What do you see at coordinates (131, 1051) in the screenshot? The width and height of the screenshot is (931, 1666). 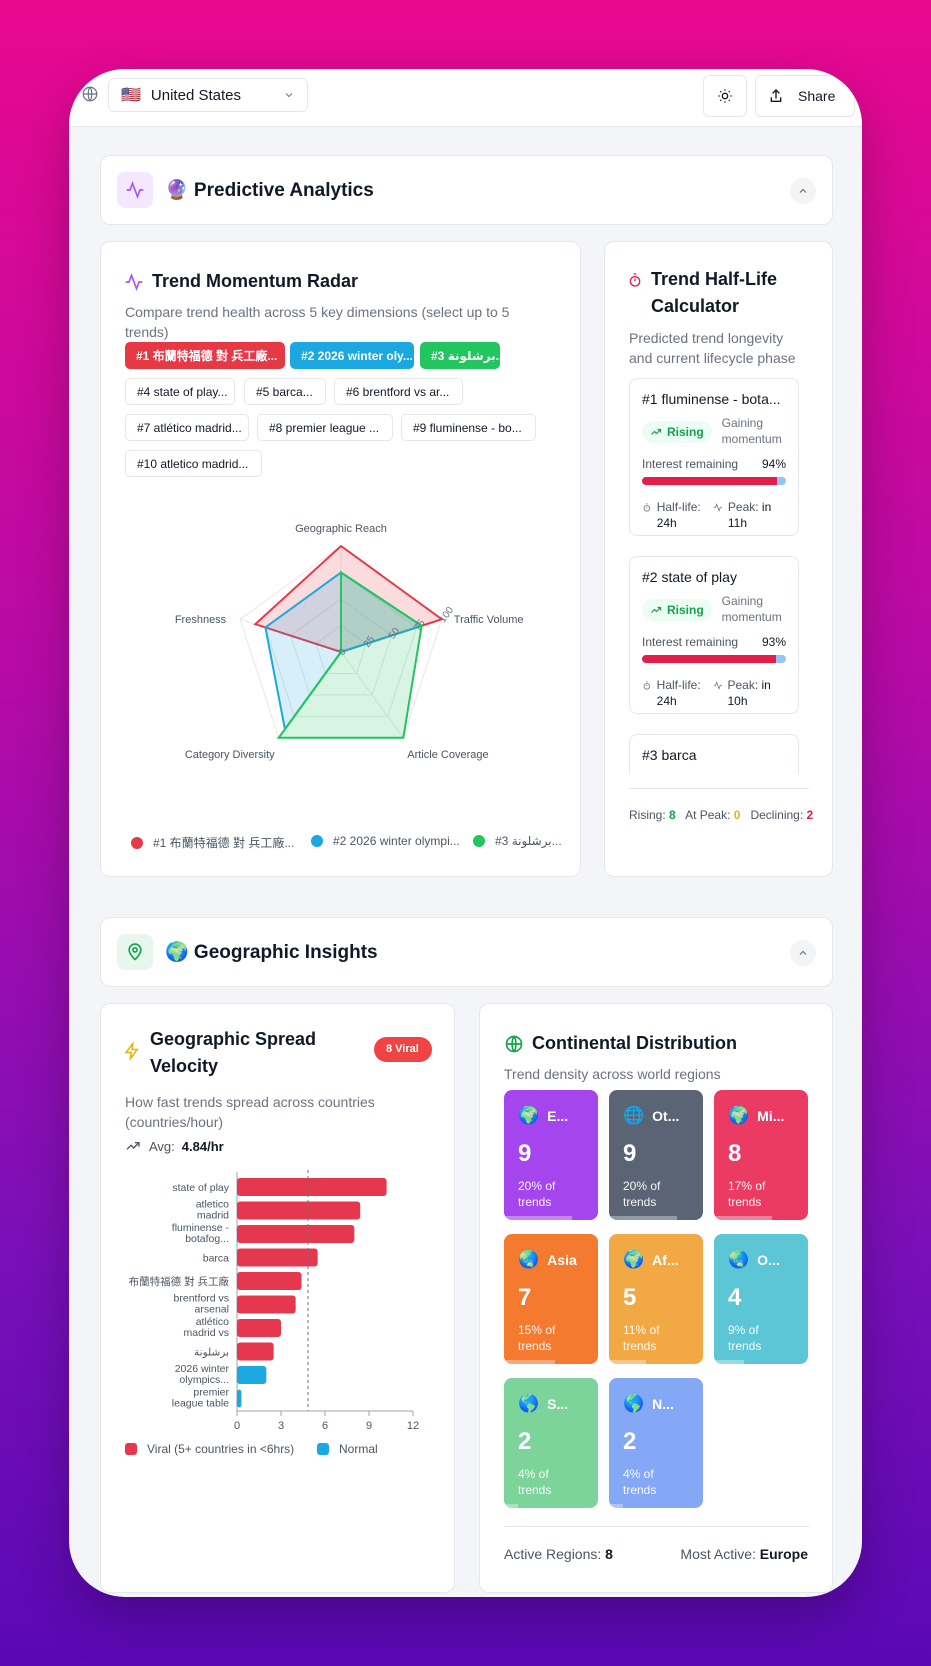 I see `lightning-icon` at bounding box center [131, 1051].